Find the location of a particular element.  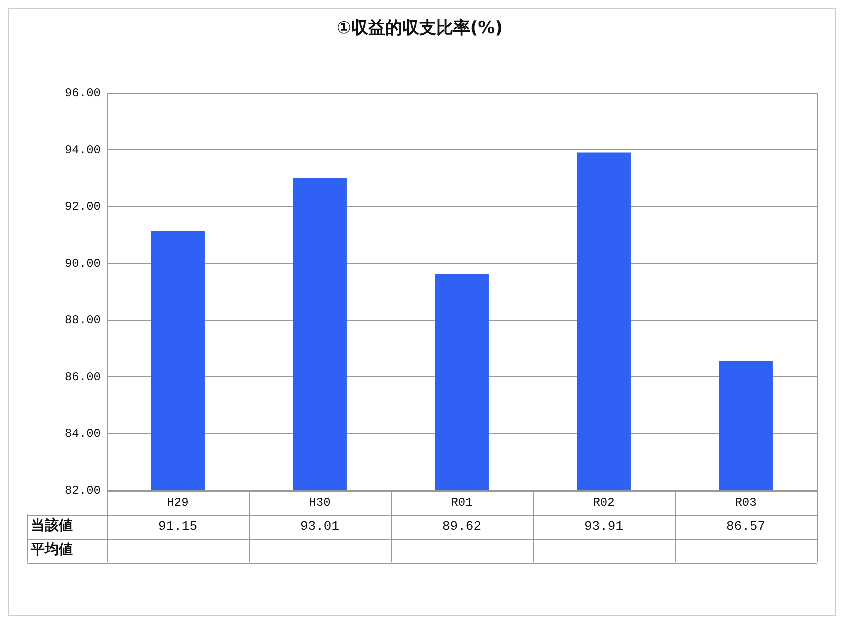

text: 当該値 is located at coordinates (52, 525).